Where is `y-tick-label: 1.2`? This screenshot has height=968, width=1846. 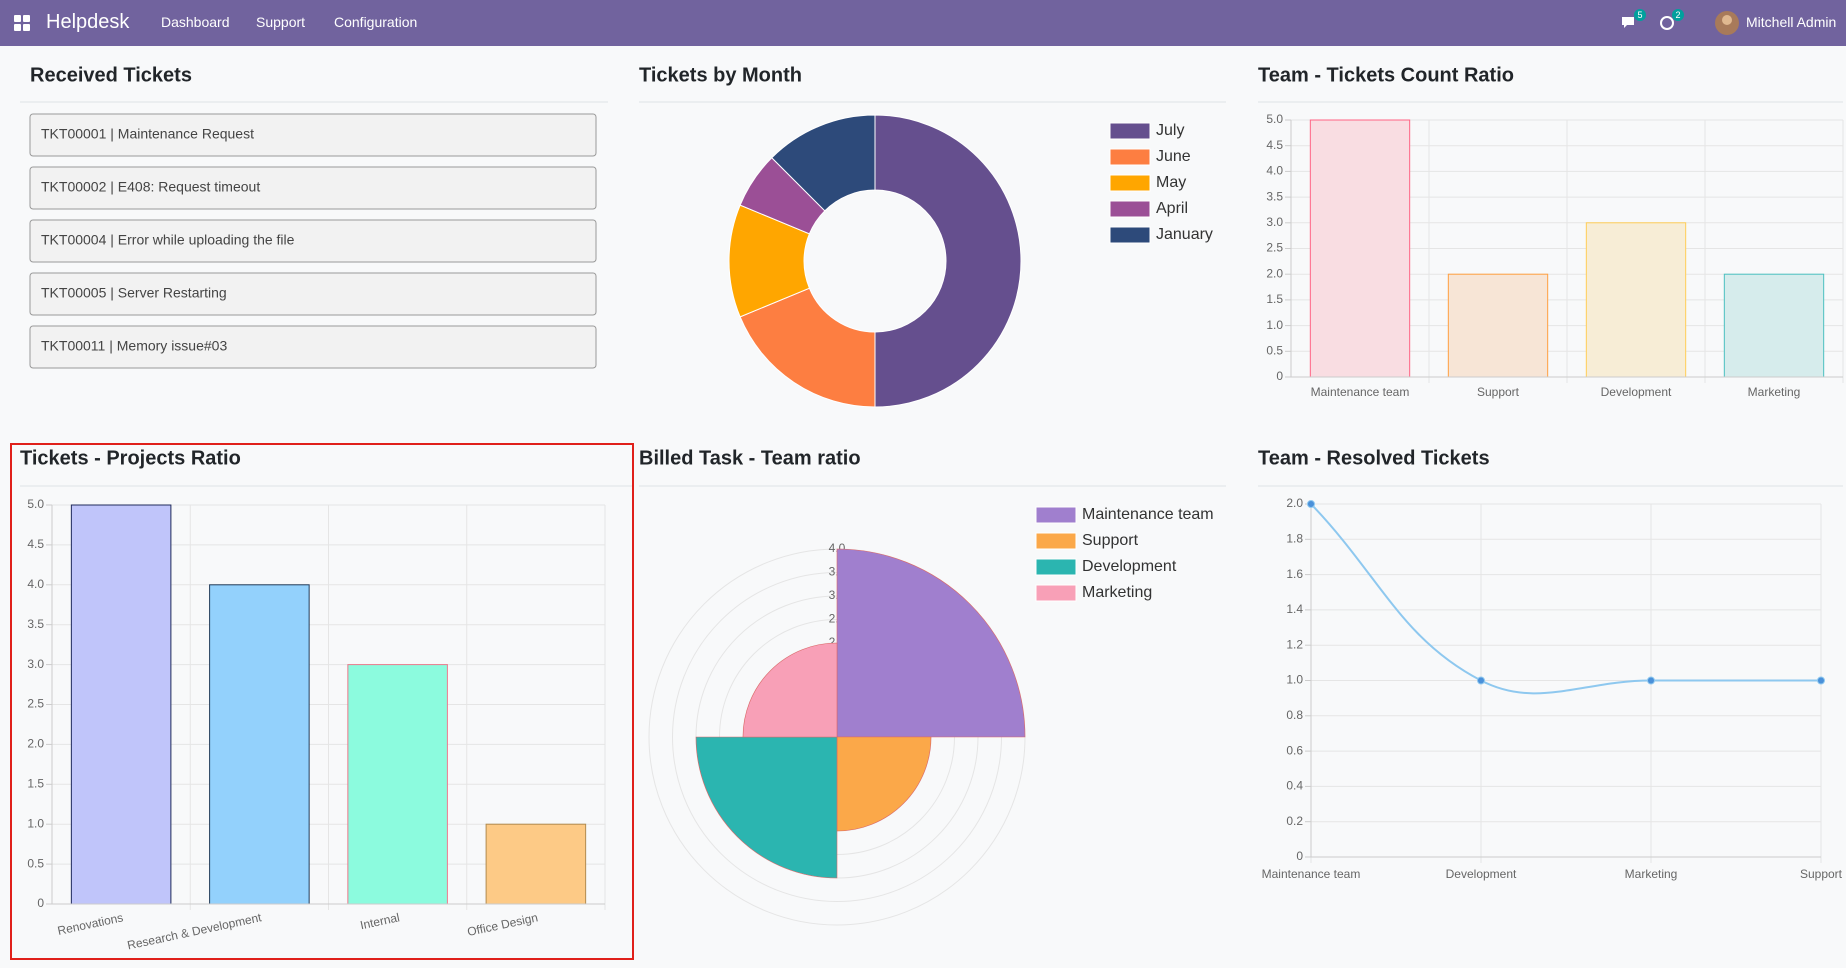 y-tick-label: 1.2 is located at coordinates (1294, 644).